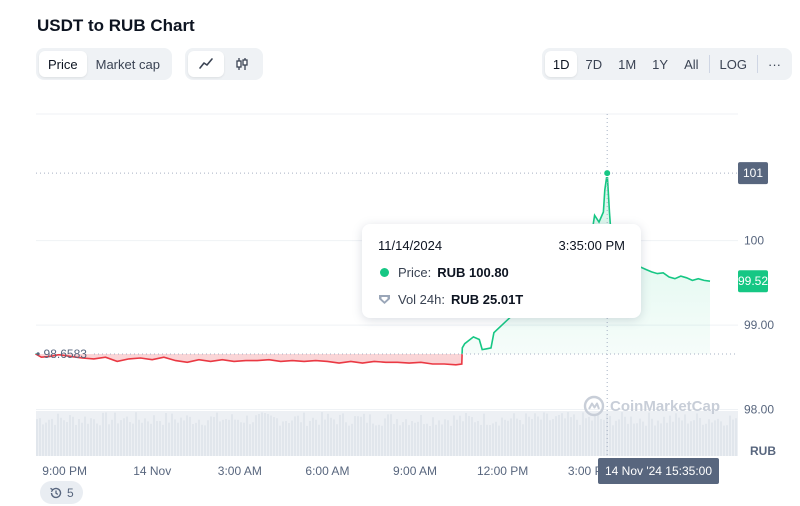  I want to click on volume-bars, so click(387, 433).